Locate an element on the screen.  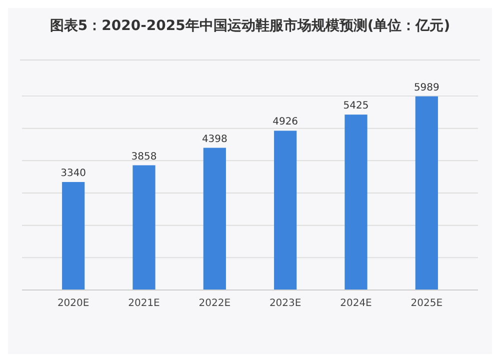
x-tick-label: 2022E is located at coordinates (214, 303).